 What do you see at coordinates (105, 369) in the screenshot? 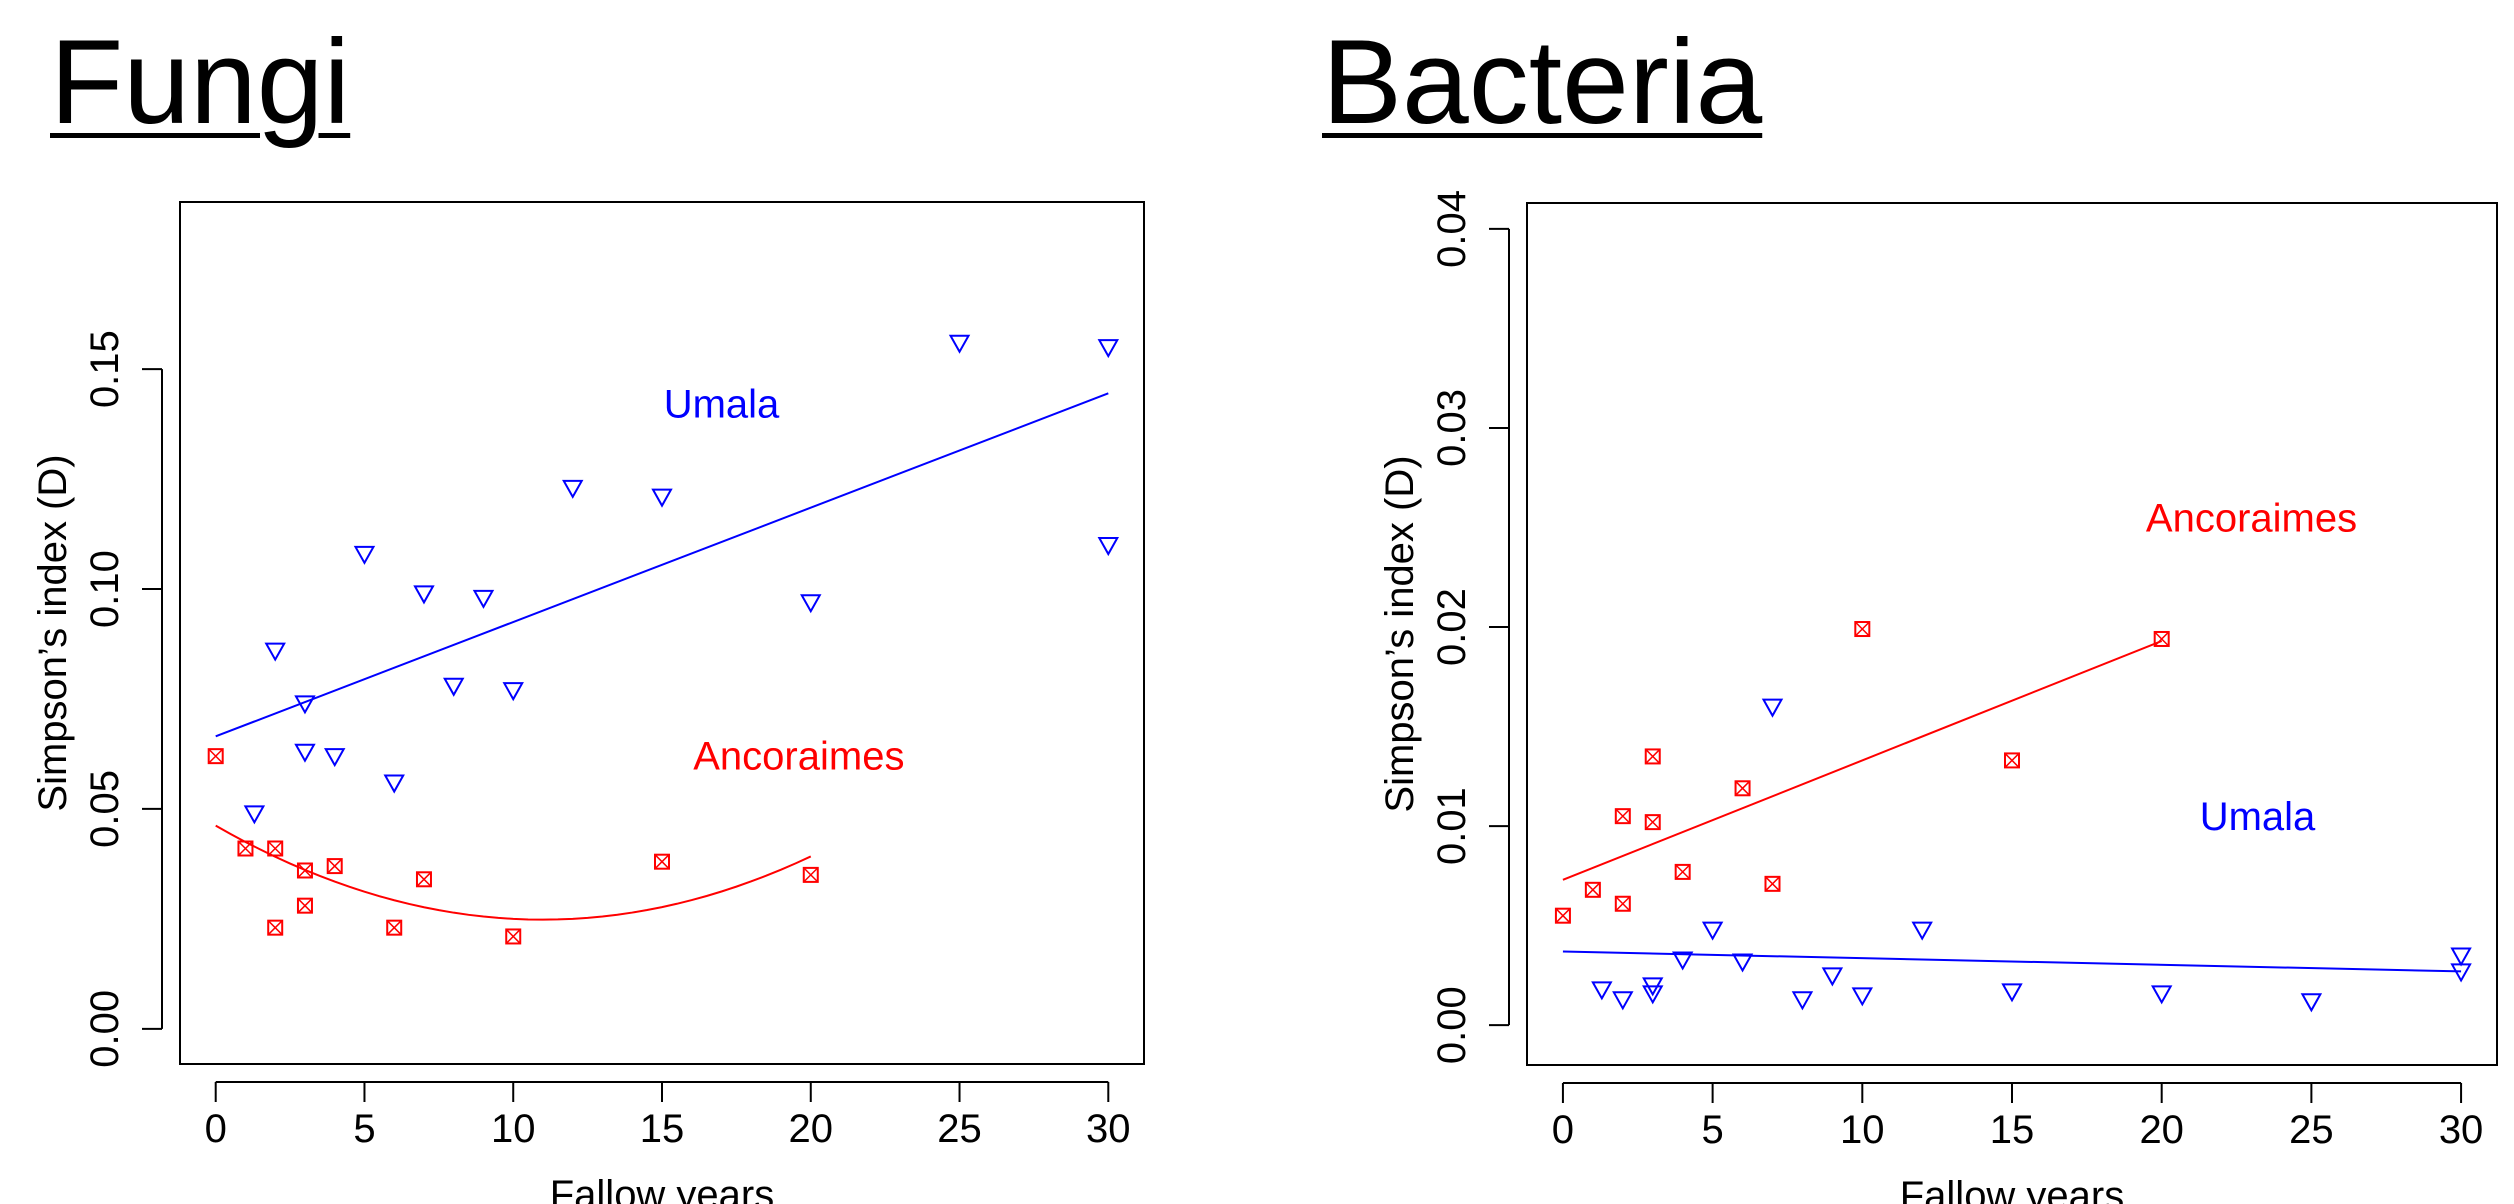
I see `fungi-y-tick-label: 0.15` at bounding box center [105, 369].